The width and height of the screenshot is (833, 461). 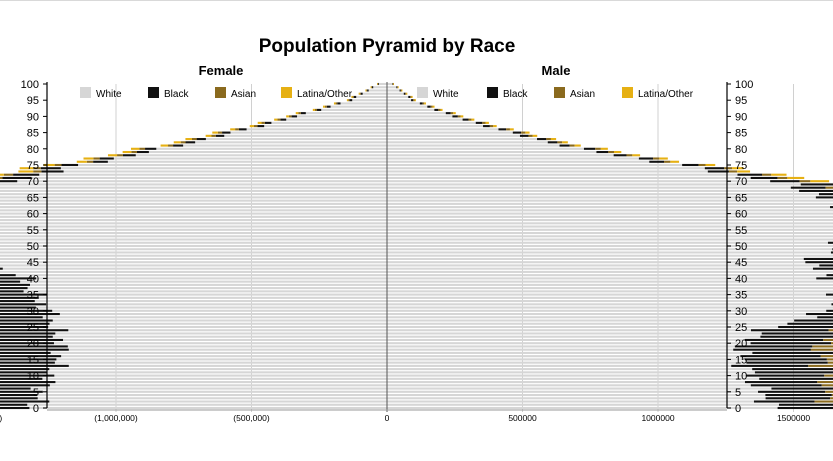 What do you see at coordinates (116, 418) in the screenshot?
I see `x-tick-label: (1,000,000)` at bounding box center [116, 418].